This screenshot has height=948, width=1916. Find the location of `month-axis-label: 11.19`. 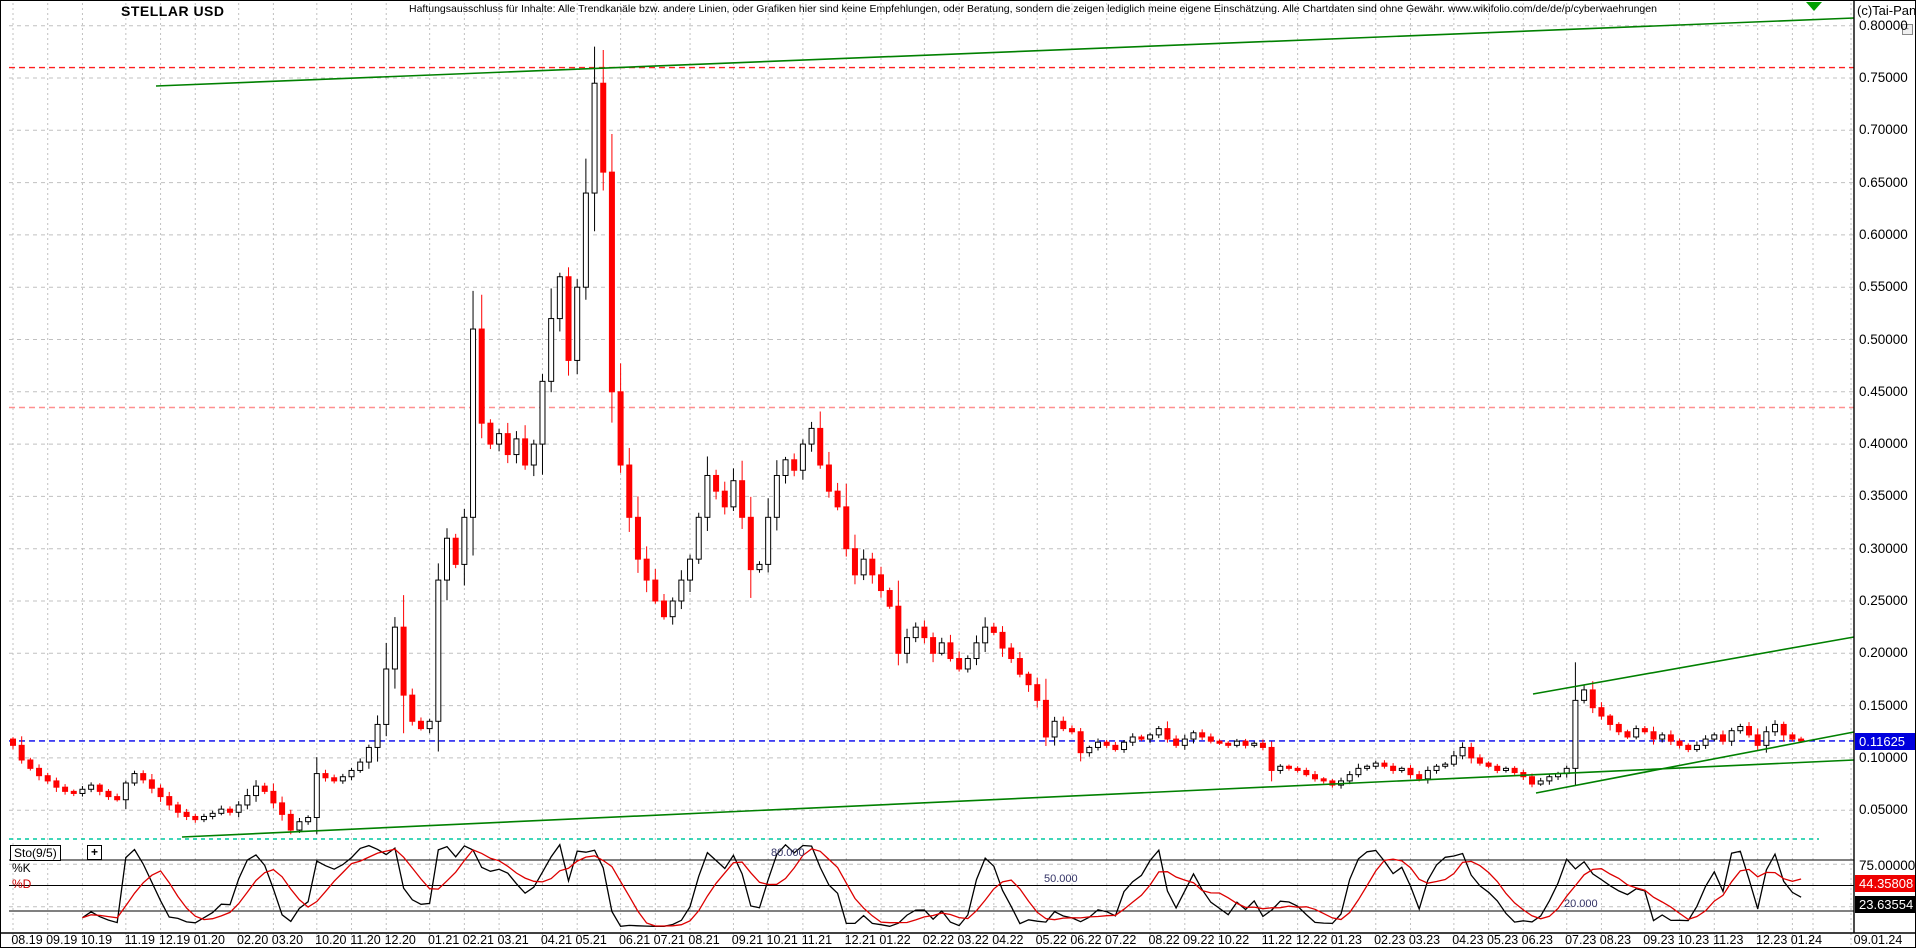

month-axis-label: 11.19 is located at coordinates (140, 940).